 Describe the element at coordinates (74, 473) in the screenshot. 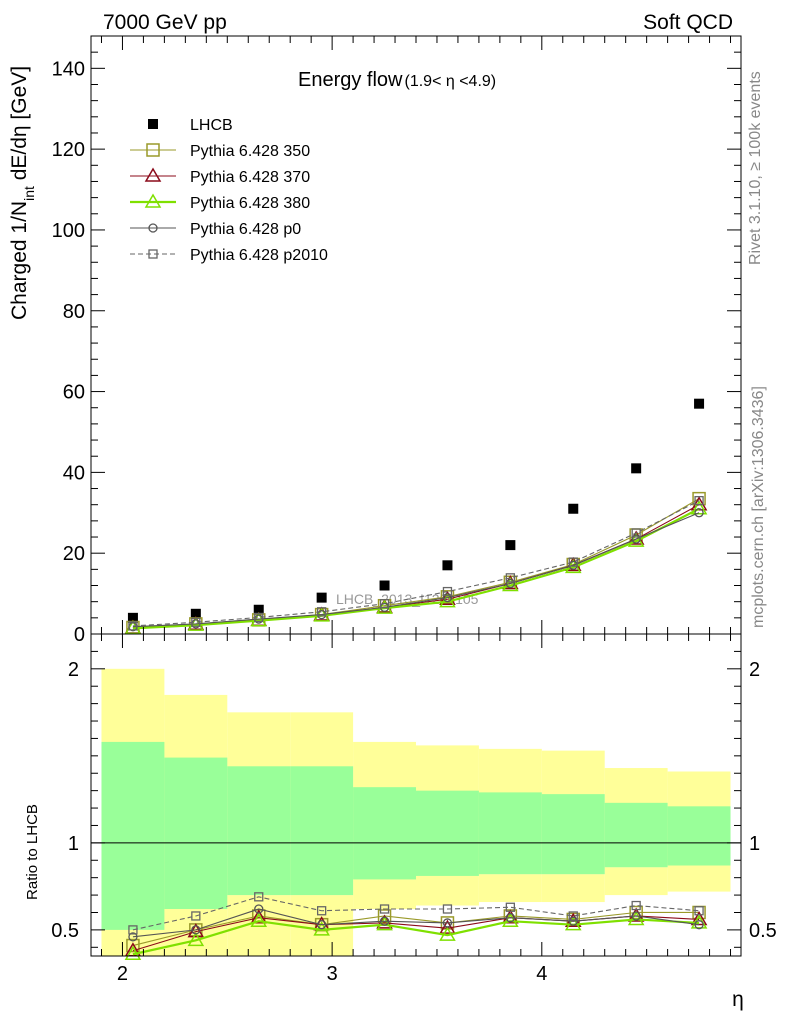

I see `y-tick-label: 40` at that location.